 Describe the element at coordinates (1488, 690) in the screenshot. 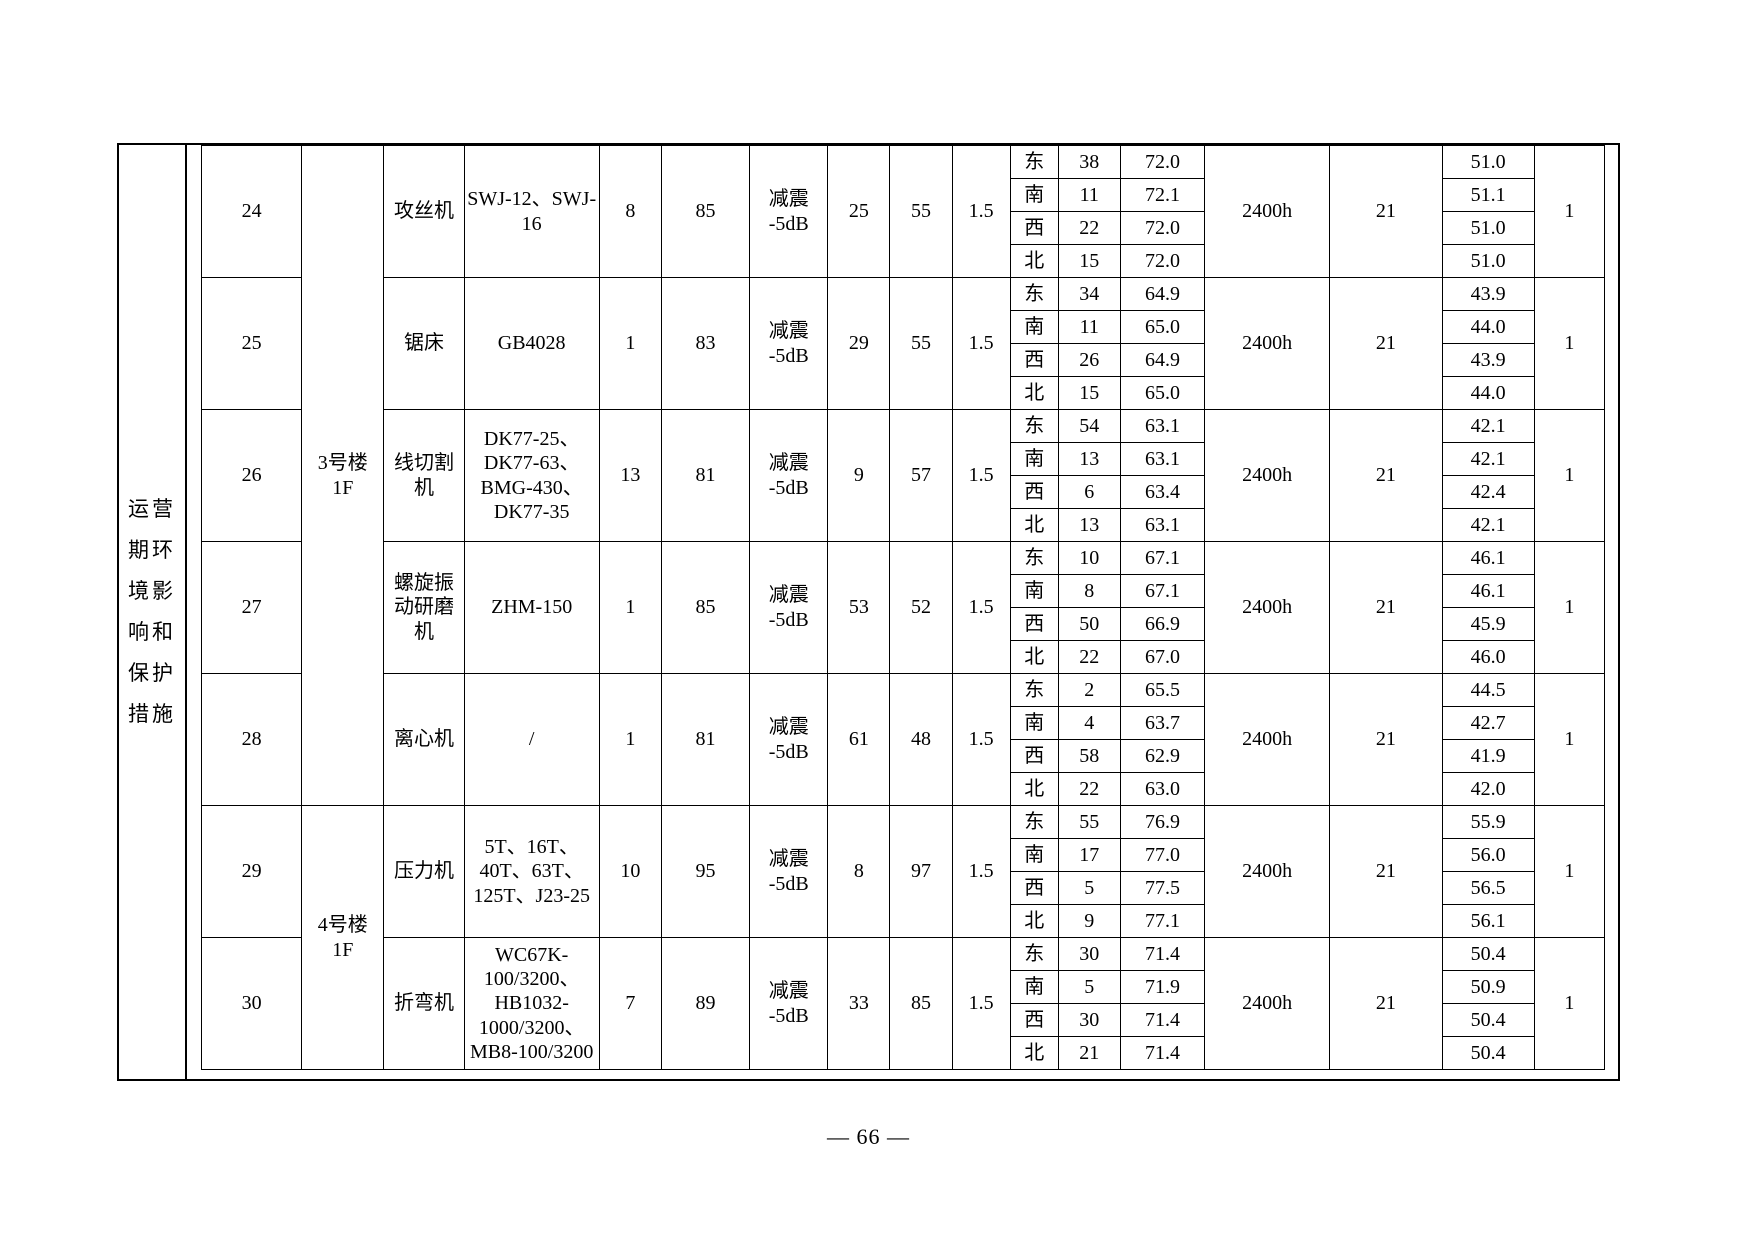

I see `boundary-value-cell: 44.5` at that location.